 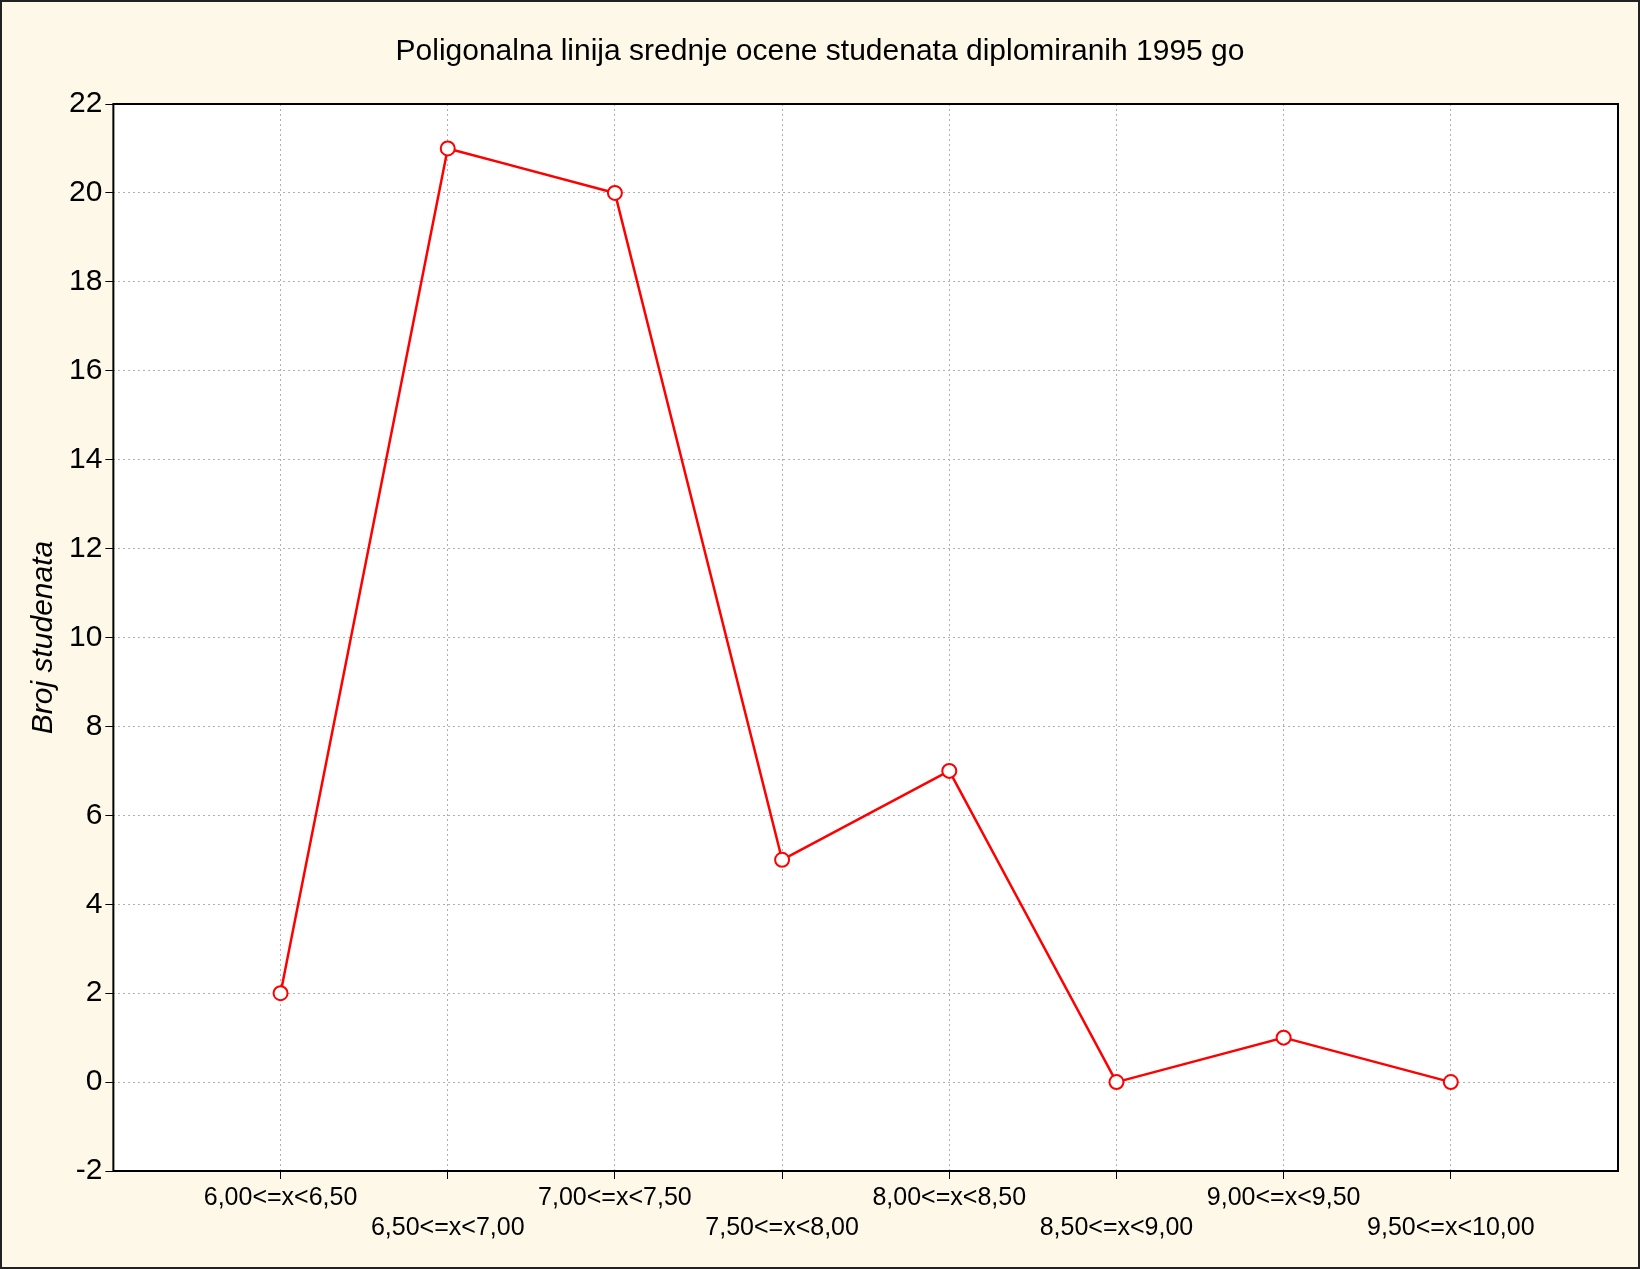 I want to click on x-tick-label: 6,50<=x<7,00, so click(x=447, y=1225).